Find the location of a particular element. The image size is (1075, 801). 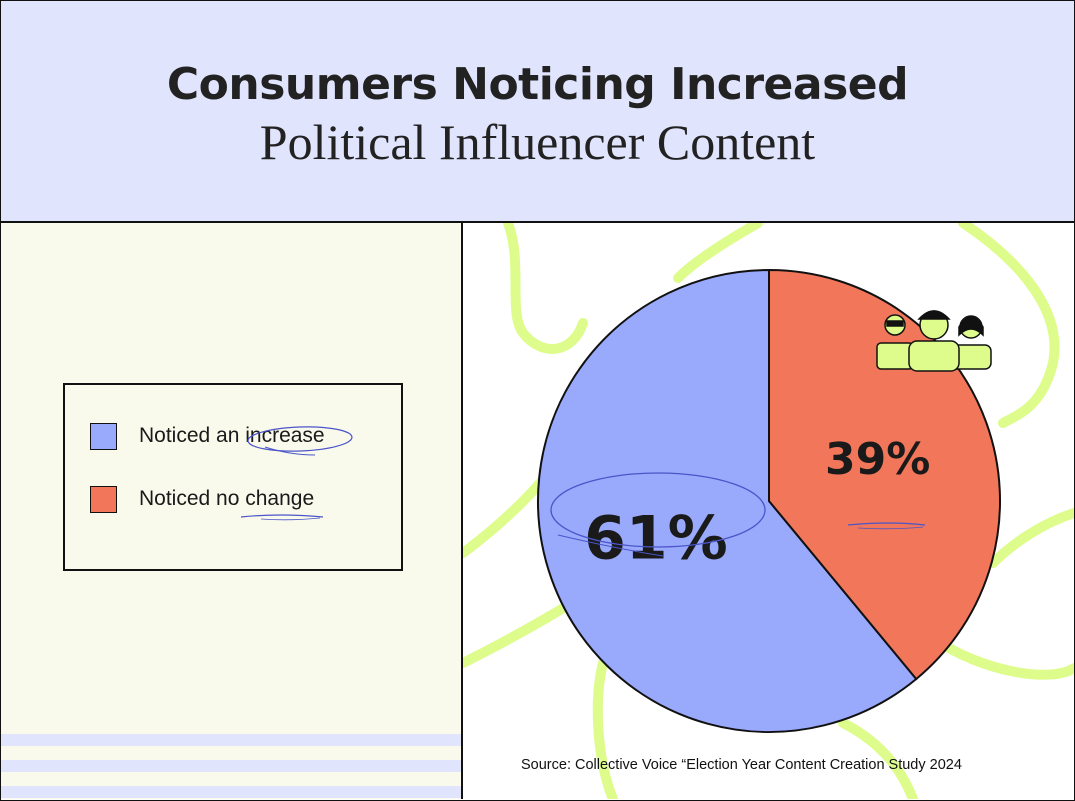

pie-labels: 61% 39% is located at coordinates (757, 503).